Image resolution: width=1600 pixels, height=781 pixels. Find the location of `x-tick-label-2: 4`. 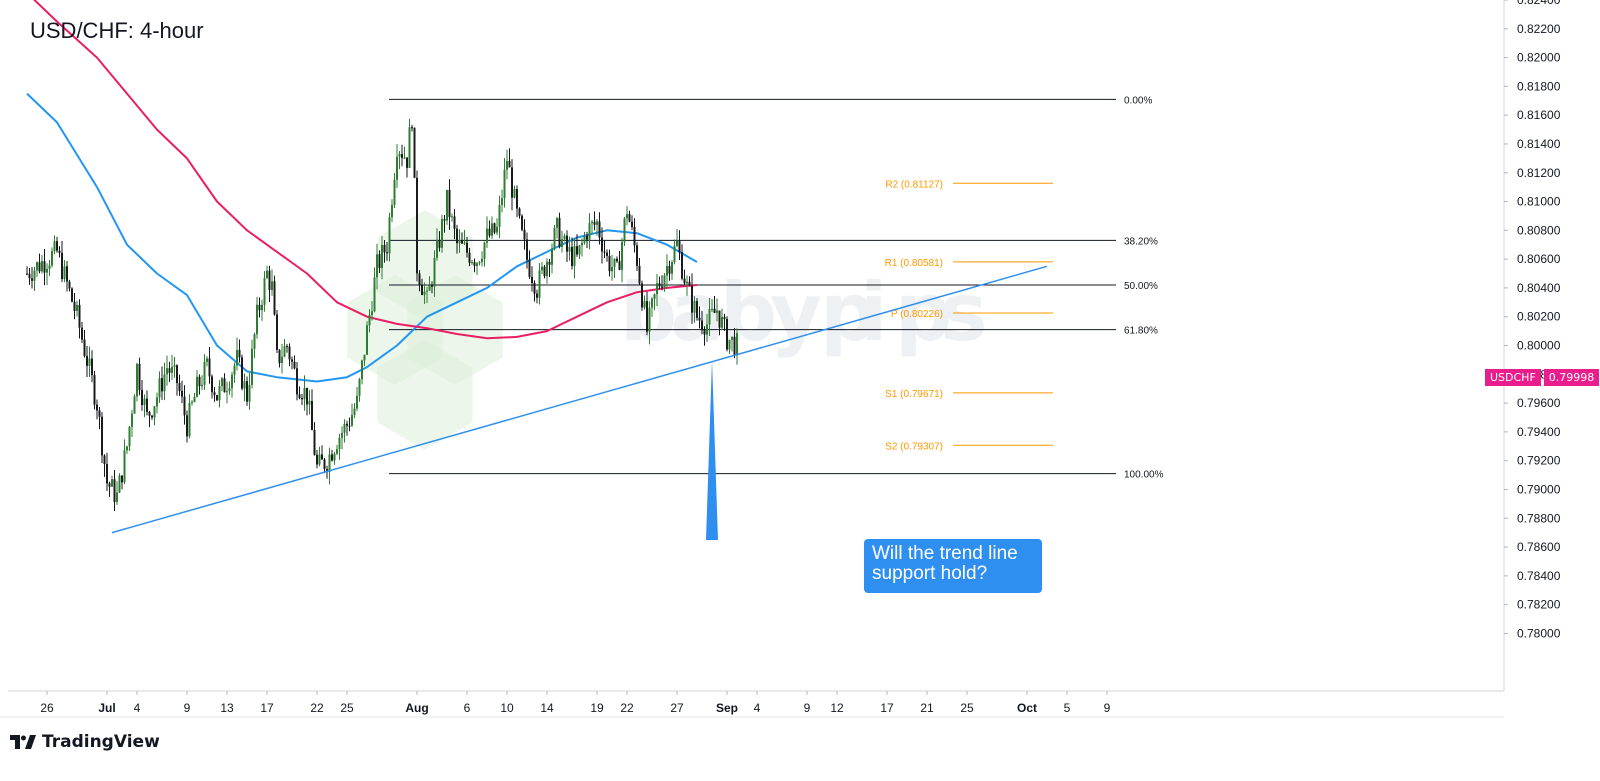

x-tick-label-2: 4 is located at coordinates (137, 708).